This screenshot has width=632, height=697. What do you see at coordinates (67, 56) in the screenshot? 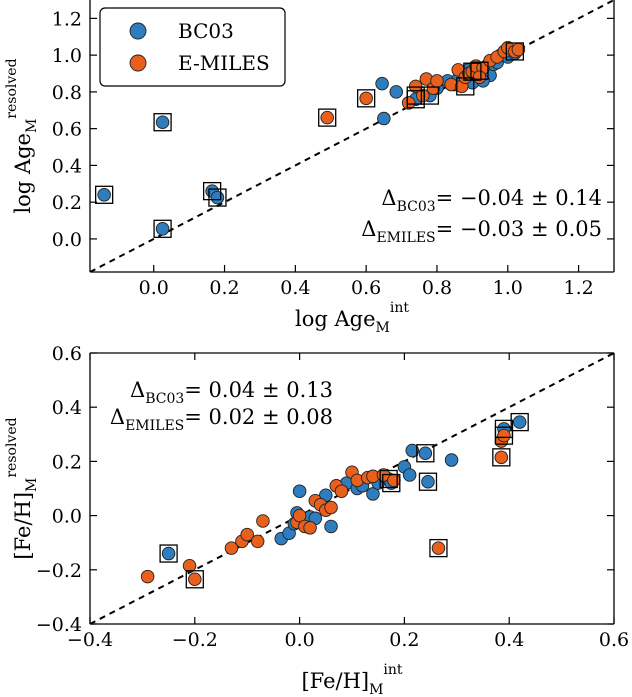
I see `y-tick-label: 1.0` at bounding box center [67, 56].